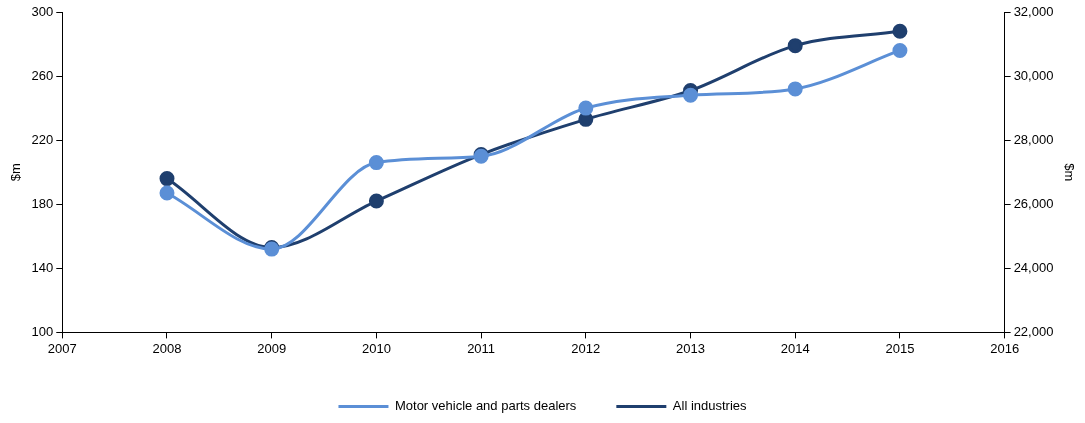  What do you see at coordinates (42, 75) in the screenshot?
I see `y-tick-label: 260` at bounding box center [42, 75].